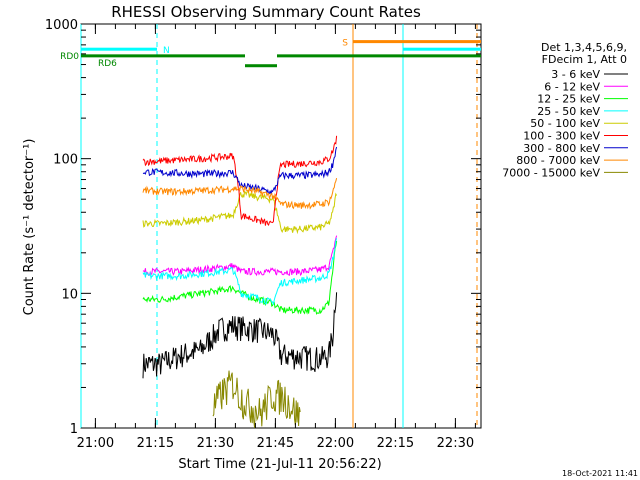  Describe the element at coordinates (266, 12) in the screenshot. I see `chart-title: RHESSI Observing Summary Count Rates` at that location.